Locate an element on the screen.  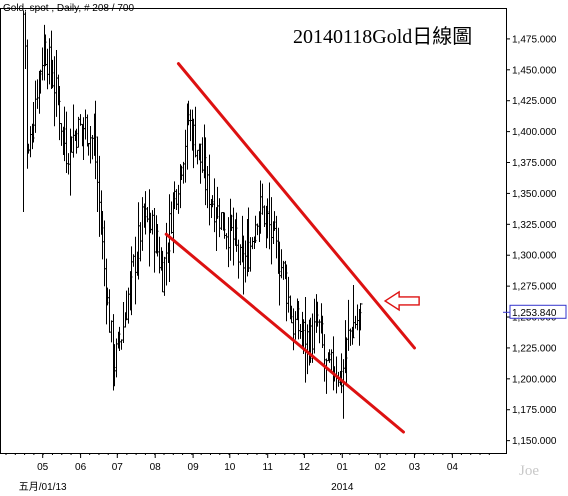
y-tick-label: 1,225.000 is located at coordinates (534, 348).